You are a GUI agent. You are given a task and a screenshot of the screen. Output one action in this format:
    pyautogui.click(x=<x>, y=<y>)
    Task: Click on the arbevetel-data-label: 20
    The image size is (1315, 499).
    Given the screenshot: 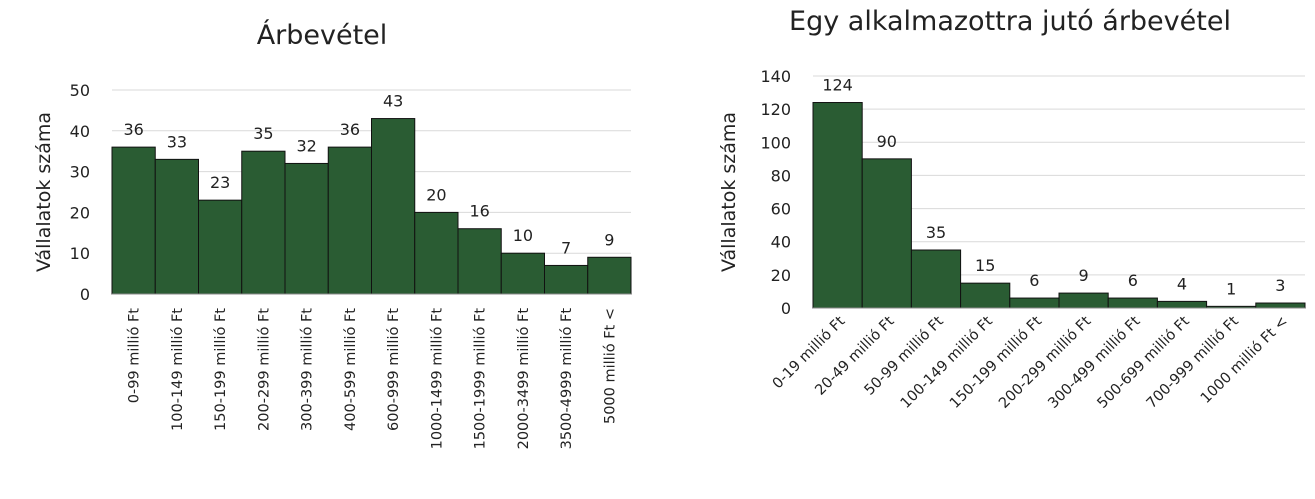 What is the action you would take?
    pyautogui.click(x=436, y=194)
    